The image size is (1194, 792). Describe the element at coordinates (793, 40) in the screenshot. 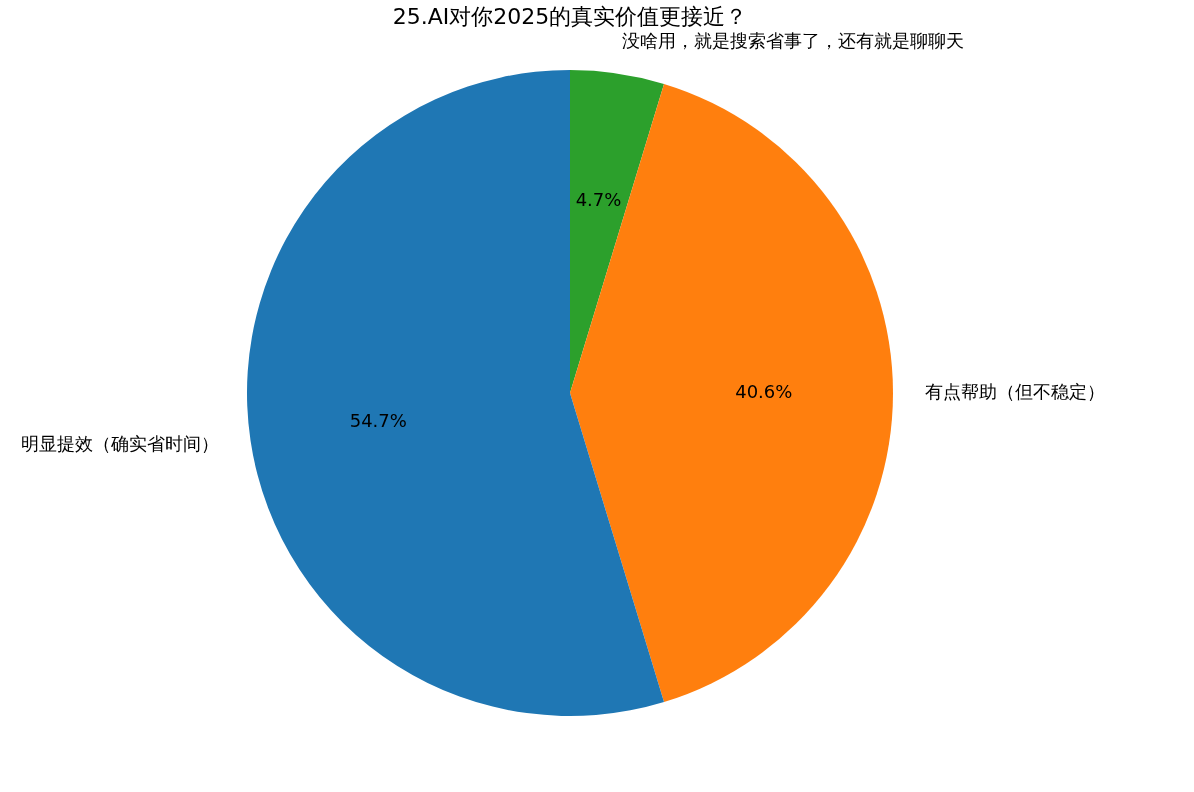

I see `slice-label: 没啥用，就是搜索省事了，还有就是聊聊天` at that location.